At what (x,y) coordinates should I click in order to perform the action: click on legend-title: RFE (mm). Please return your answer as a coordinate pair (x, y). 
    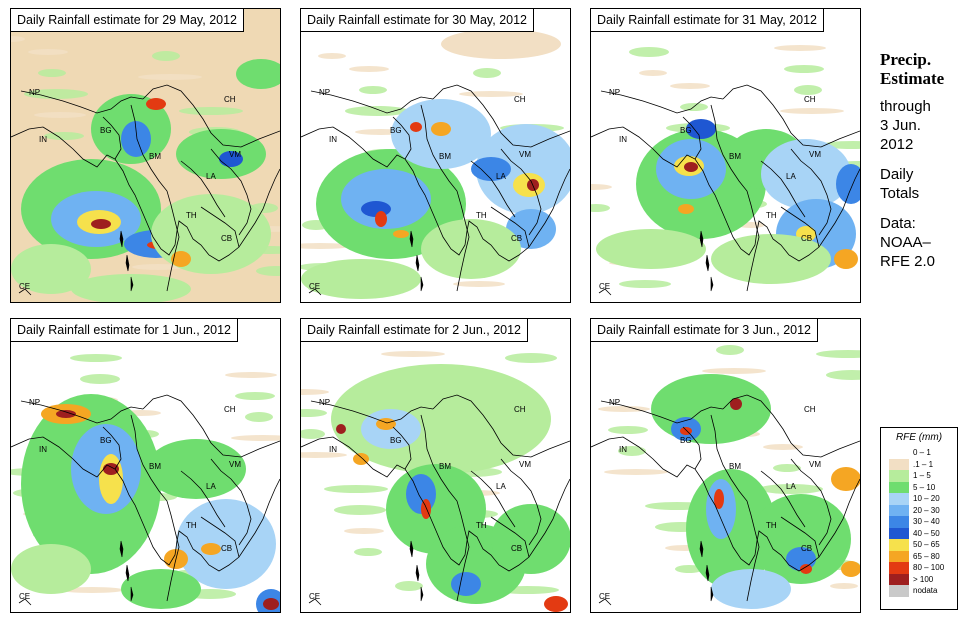
    Looking at the image, I should click on (919, 437).